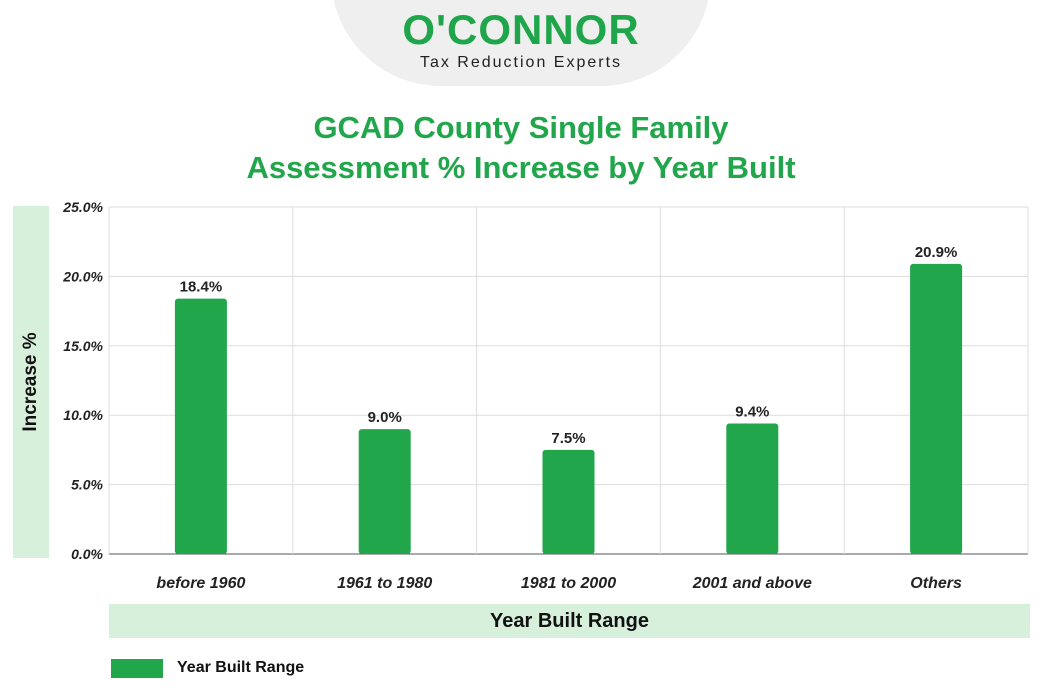 This screenshot has height=694, width=1042. Describe the element at coordinates (83, 415) in the screenshot. I see `y-tick-label: 10.0%` at that location.